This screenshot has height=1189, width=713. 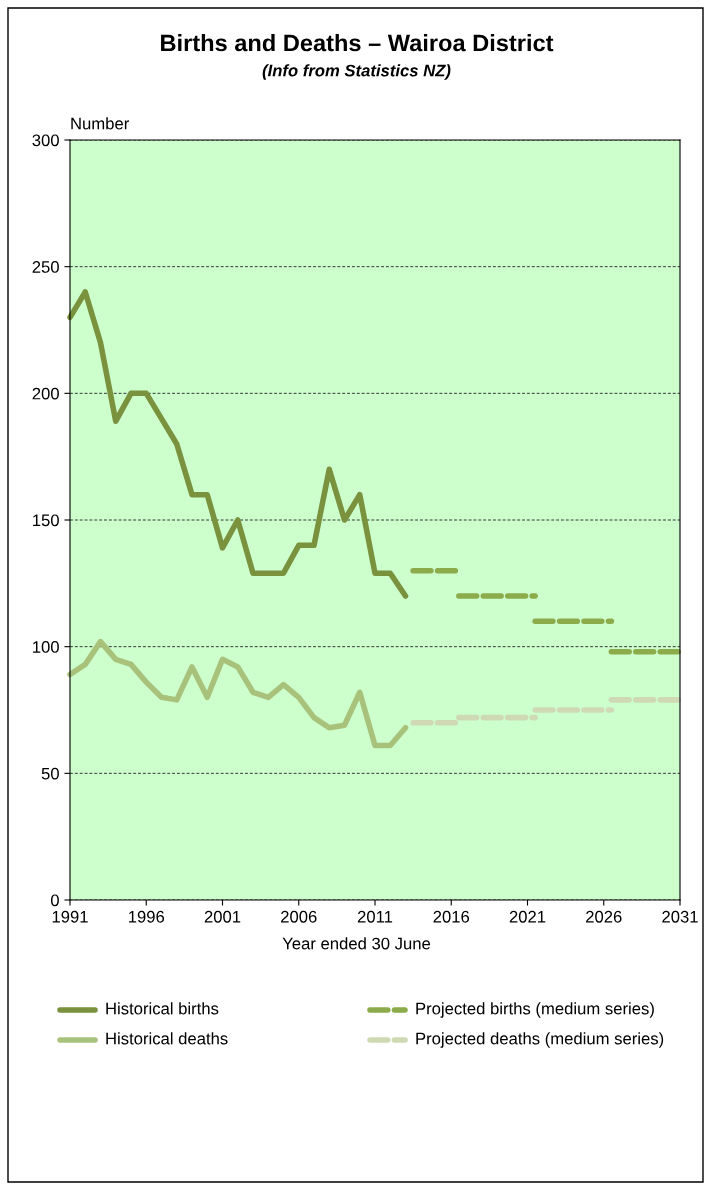 I want to click on chart-title: Births and Deaths – Wairoa District, so click(x=357, y=43).